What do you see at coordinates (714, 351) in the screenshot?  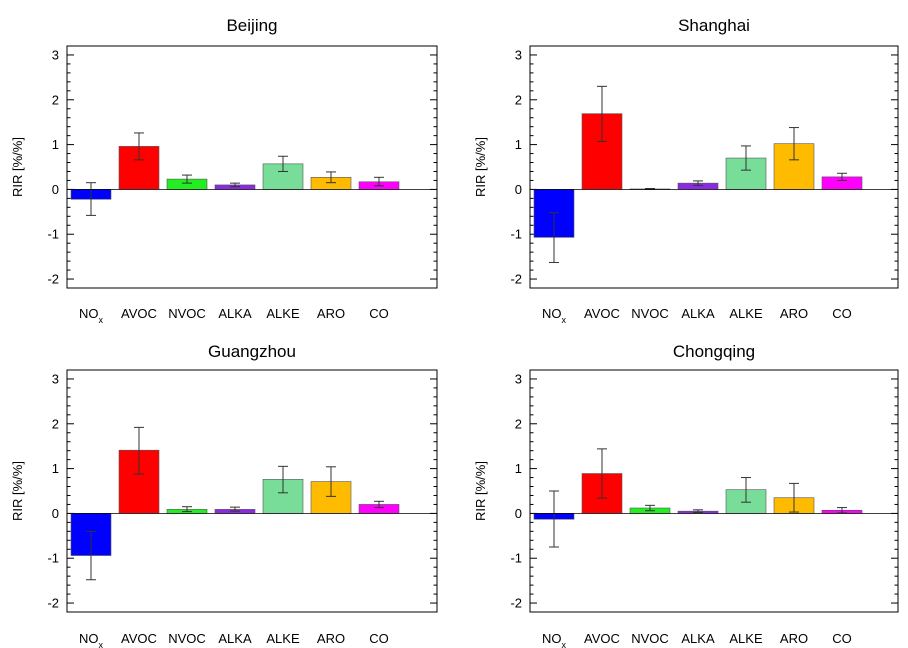 I see `chart-title: Chongqing` at bounding box center [714, 351].